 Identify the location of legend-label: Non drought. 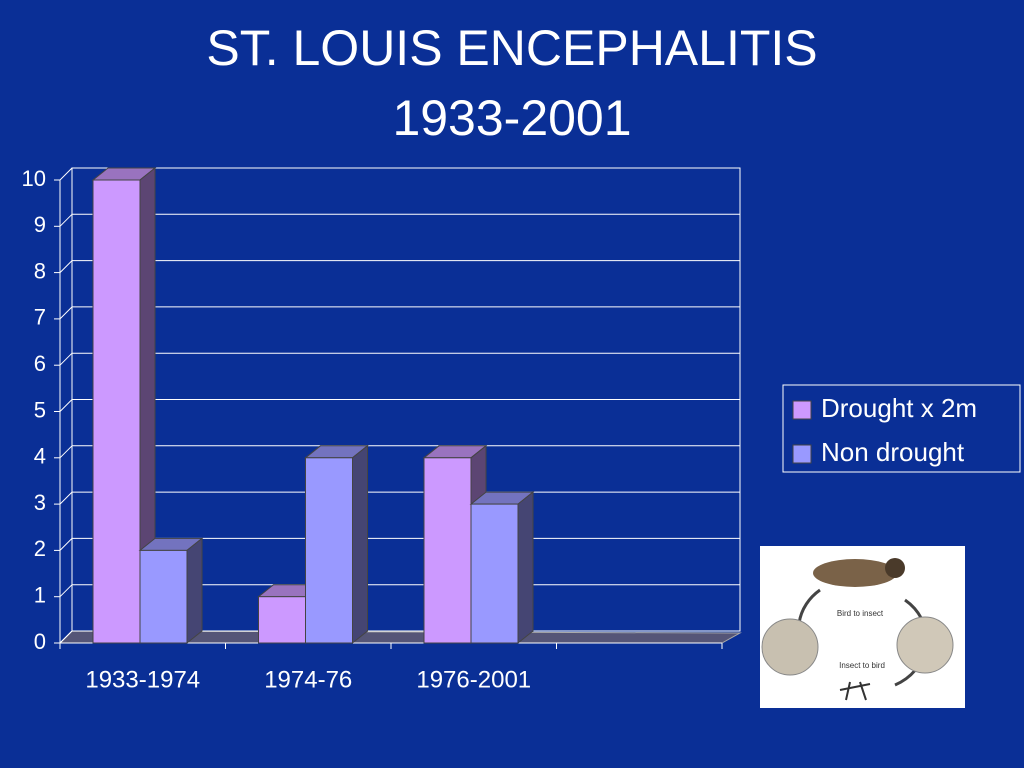
(893, 452).